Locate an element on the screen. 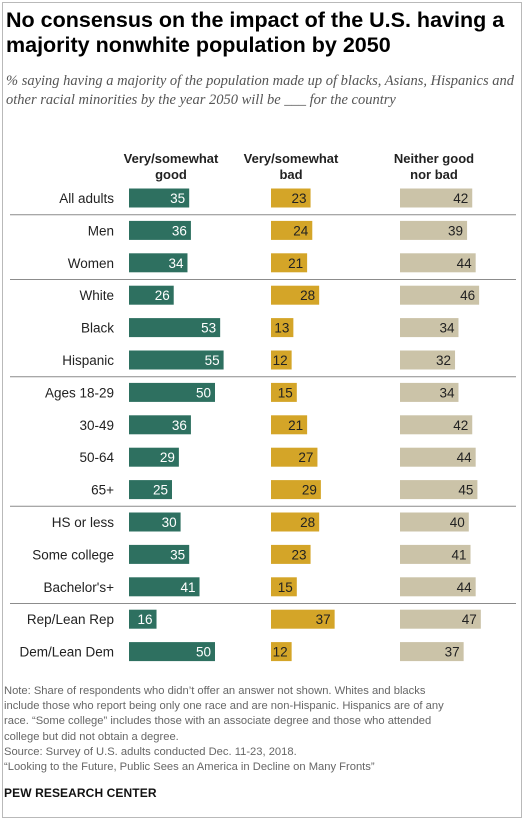 The width and height of the screenshot is (526, 822). value-label-neither: 42 is located at coordinates (460, 198).